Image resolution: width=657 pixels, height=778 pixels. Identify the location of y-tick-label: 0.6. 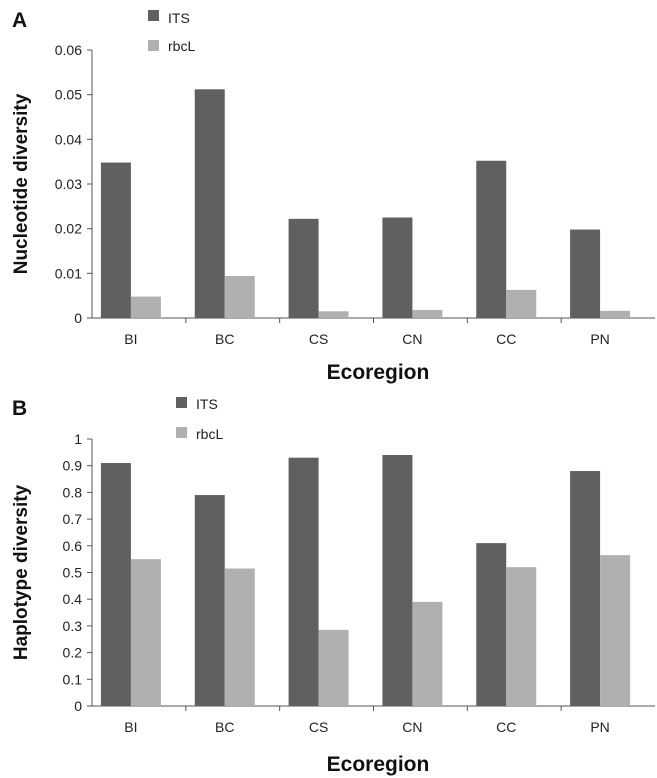
(73, 546).